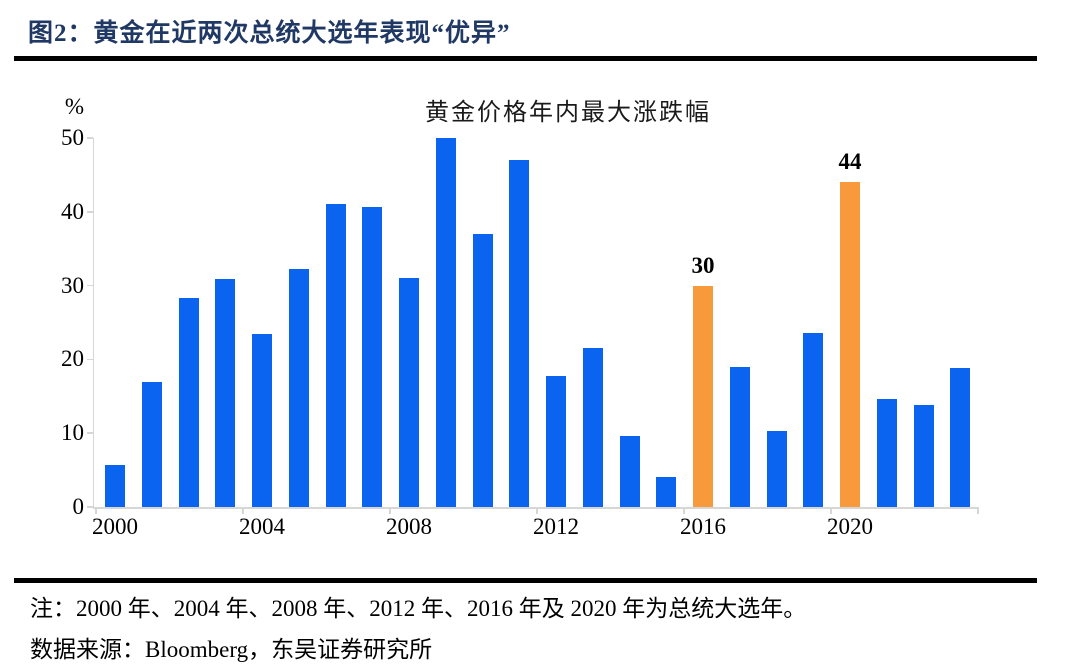 The image size is (1080, 664). What do you see at coordinates (525, 580) in the screenshot?
I see `bottom-divider` at bounding box center [525, 580].